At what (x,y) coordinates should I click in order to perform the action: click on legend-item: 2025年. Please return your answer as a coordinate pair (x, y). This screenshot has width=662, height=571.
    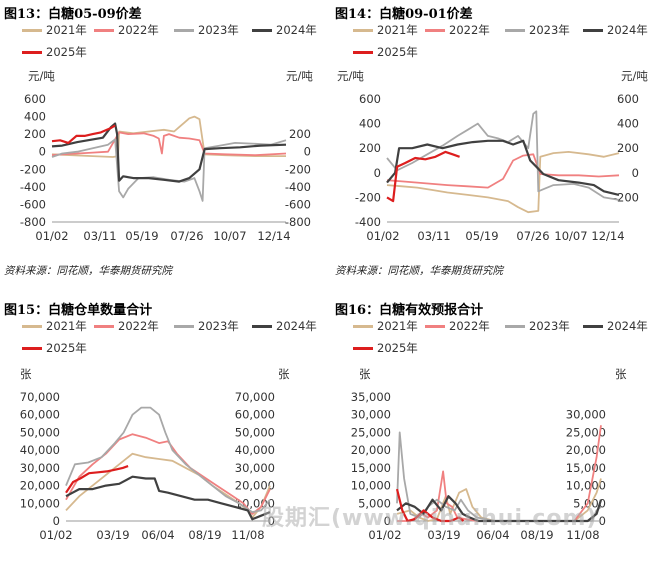
    Looking at the image, I should click on (54, 52).